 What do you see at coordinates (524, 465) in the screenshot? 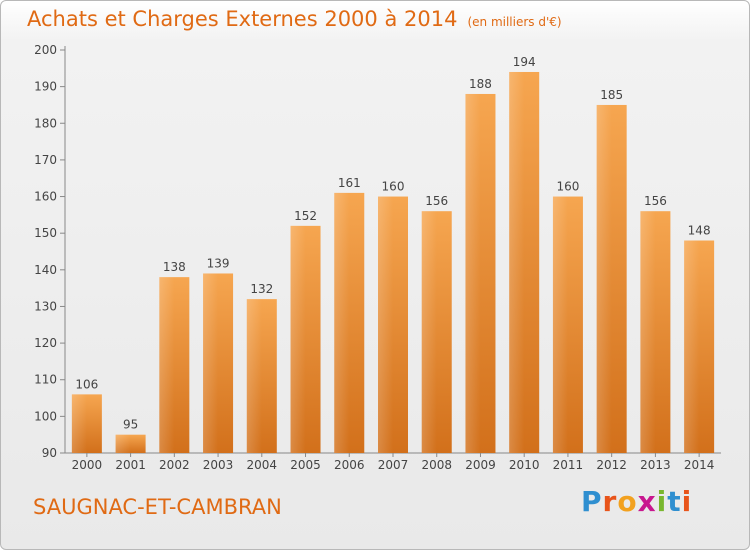
I see `x-tick-label: 2010` at bounding box center [524, 465].